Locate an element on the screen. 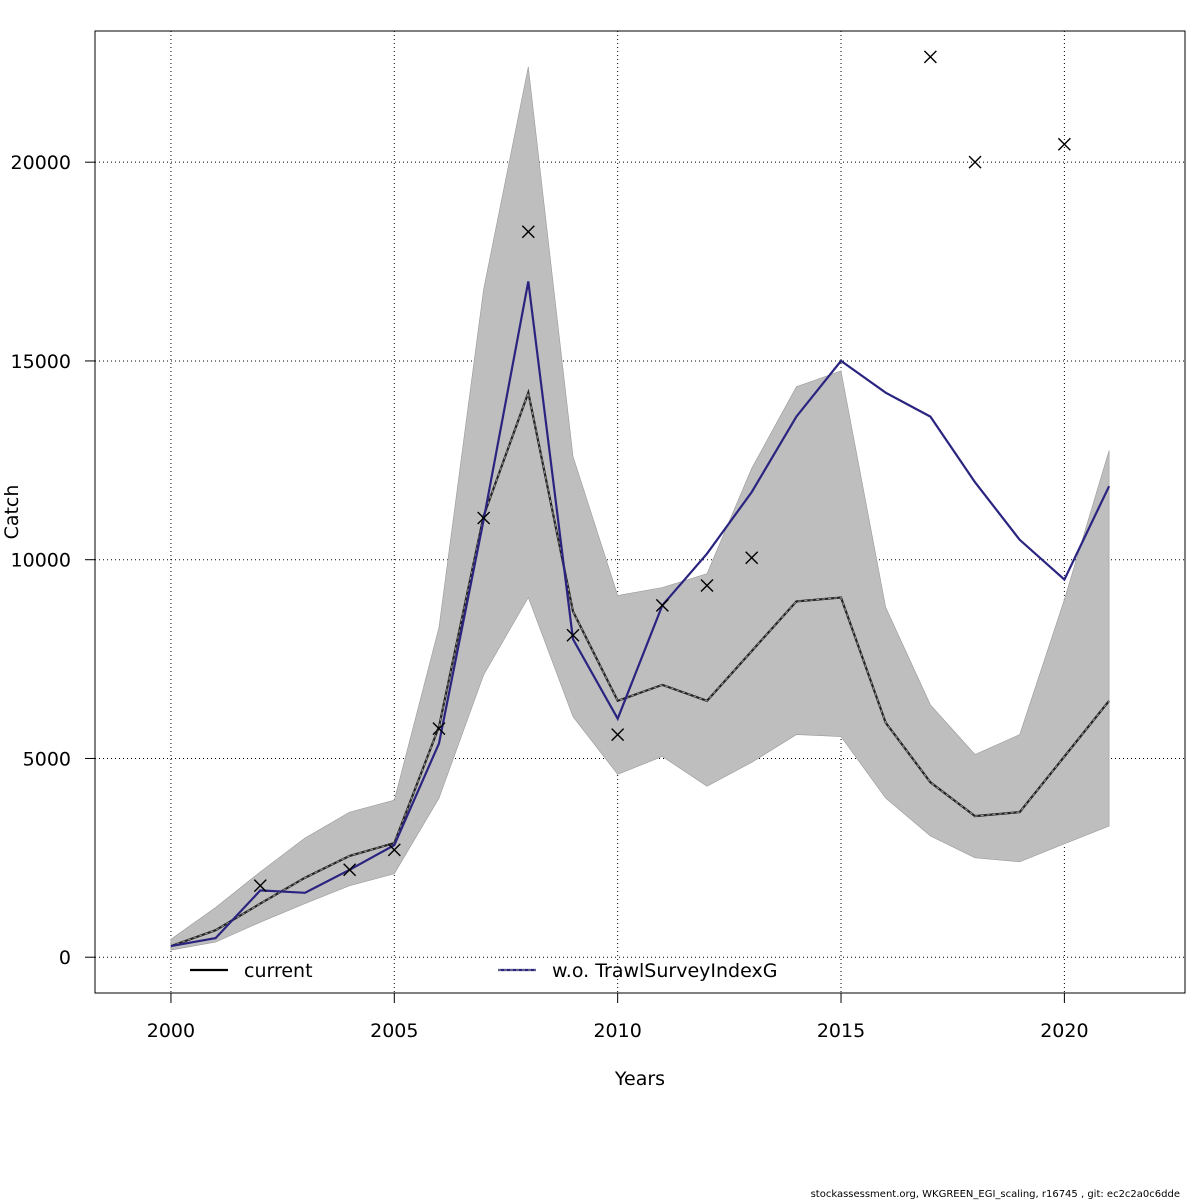 The image size is (1200, 1200). y-tick-label-20000: 20000 is located at coordinates (41, 163).